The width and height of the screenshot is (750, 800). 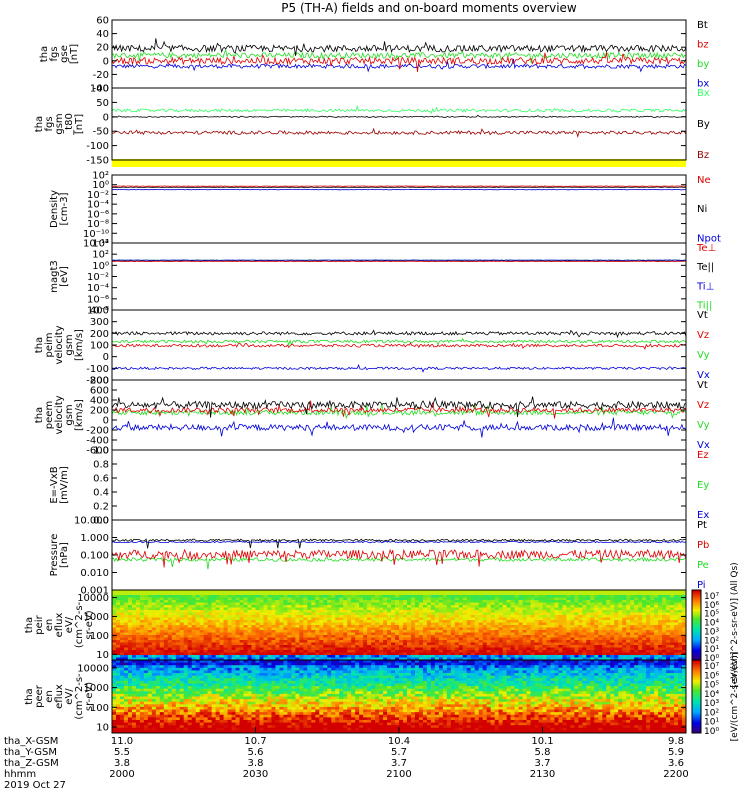 I want to click on status-band, so click(x=399, y=163).